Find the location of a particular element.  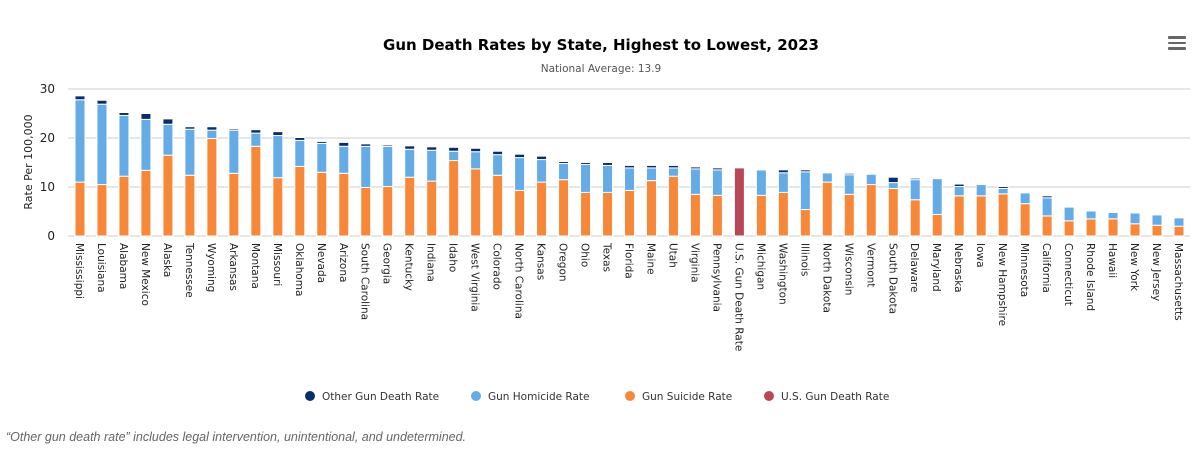

hamburger-menu-icon is located at coordinates (1177, 43).